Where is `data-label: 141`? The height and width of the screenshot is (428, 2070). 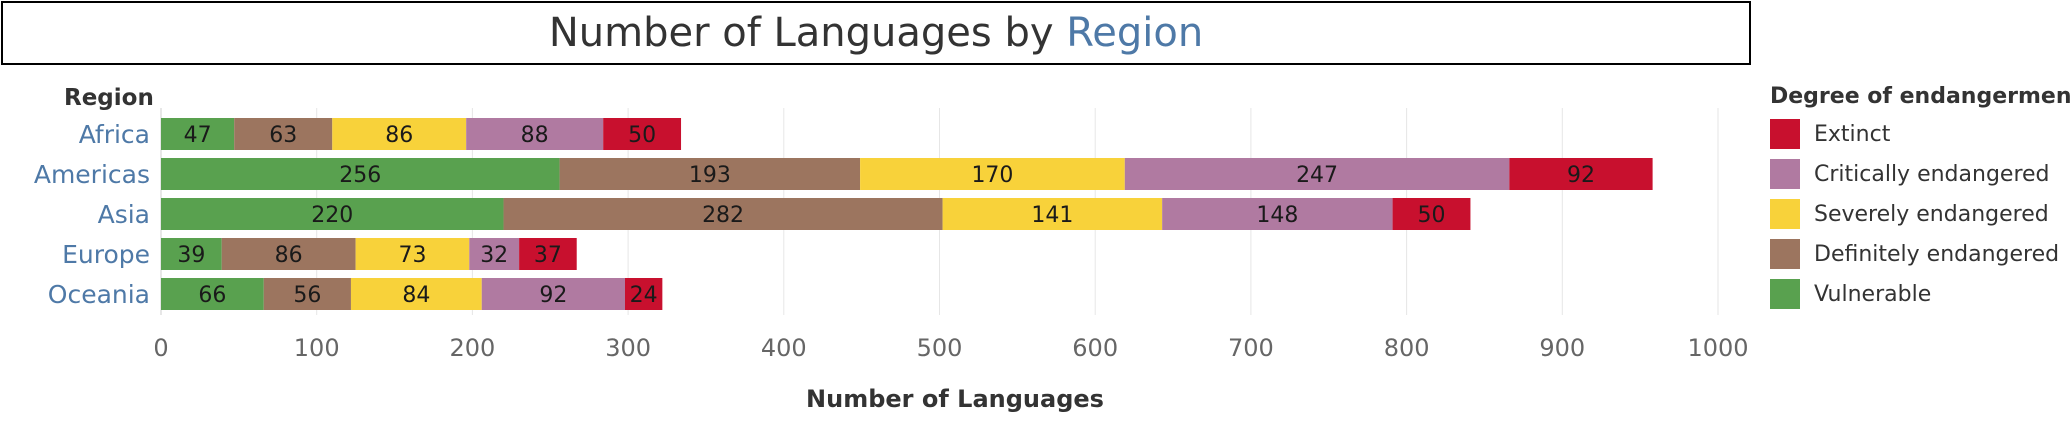 data-label: 141 is located at coordinates (1052, 215).